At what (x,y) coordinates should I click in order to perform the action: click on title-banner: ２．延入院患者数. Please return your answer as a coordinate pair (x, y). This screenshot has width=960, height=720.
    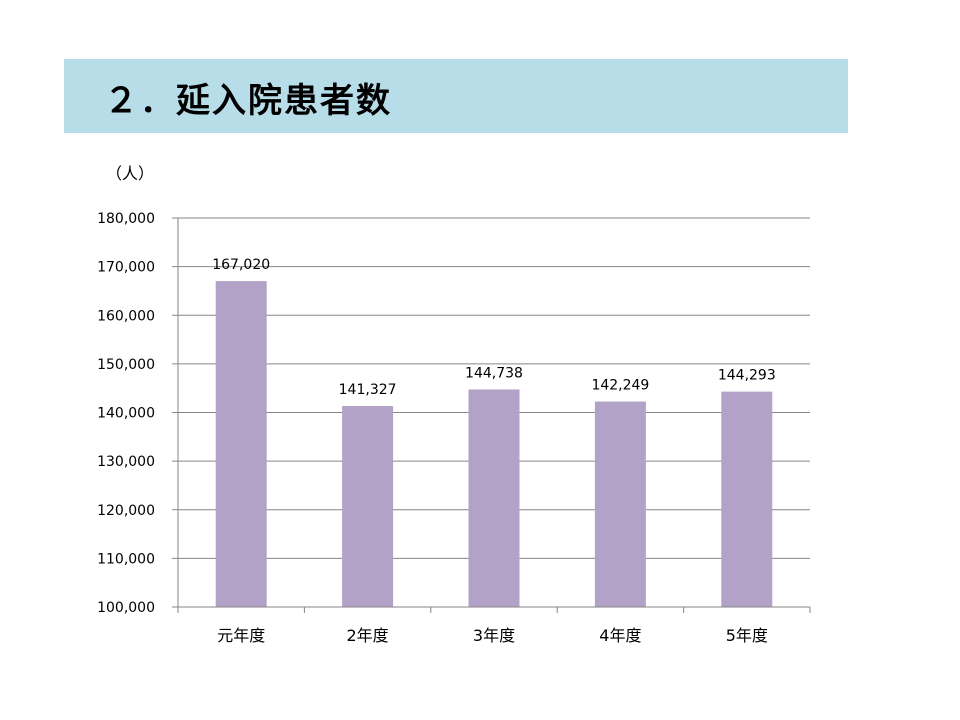
    Looking at the image, I should click on (456, 96).